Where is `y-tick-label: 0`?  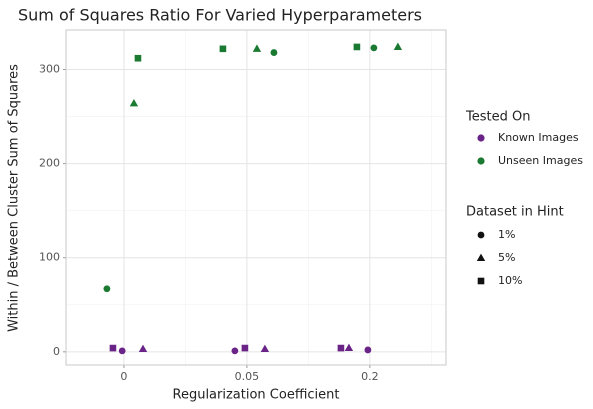
y-tick-label: 0 is located at coordinates (56, 351).